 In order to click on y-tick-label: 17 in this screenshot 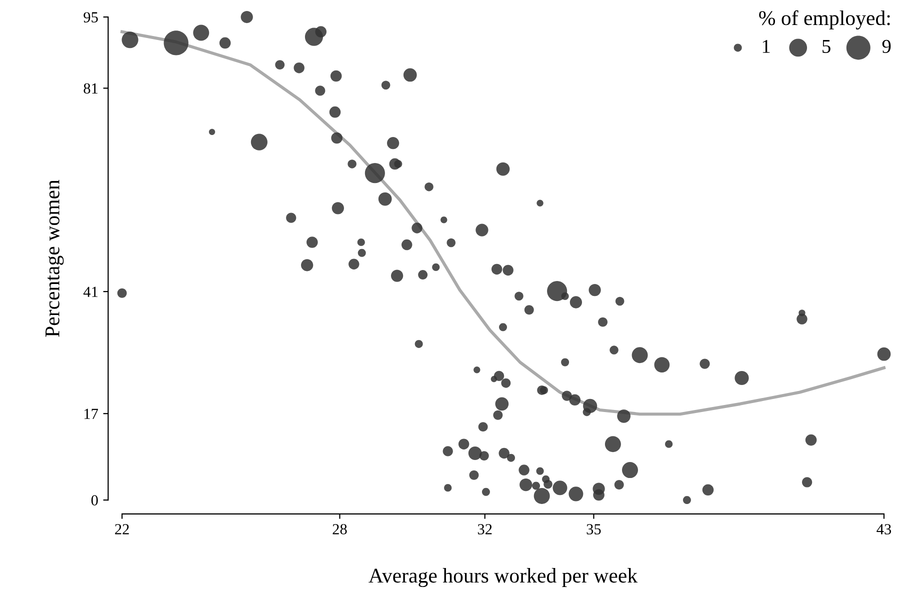, I will do `click(91, 413)`.